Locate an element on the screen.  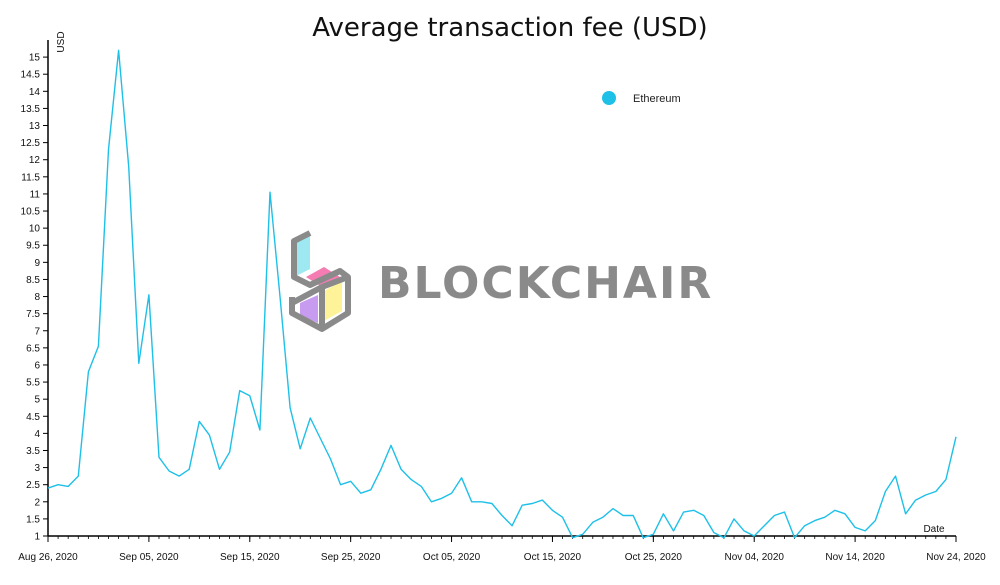
y-tick-label: 14 is located at coordinates (35, 92).